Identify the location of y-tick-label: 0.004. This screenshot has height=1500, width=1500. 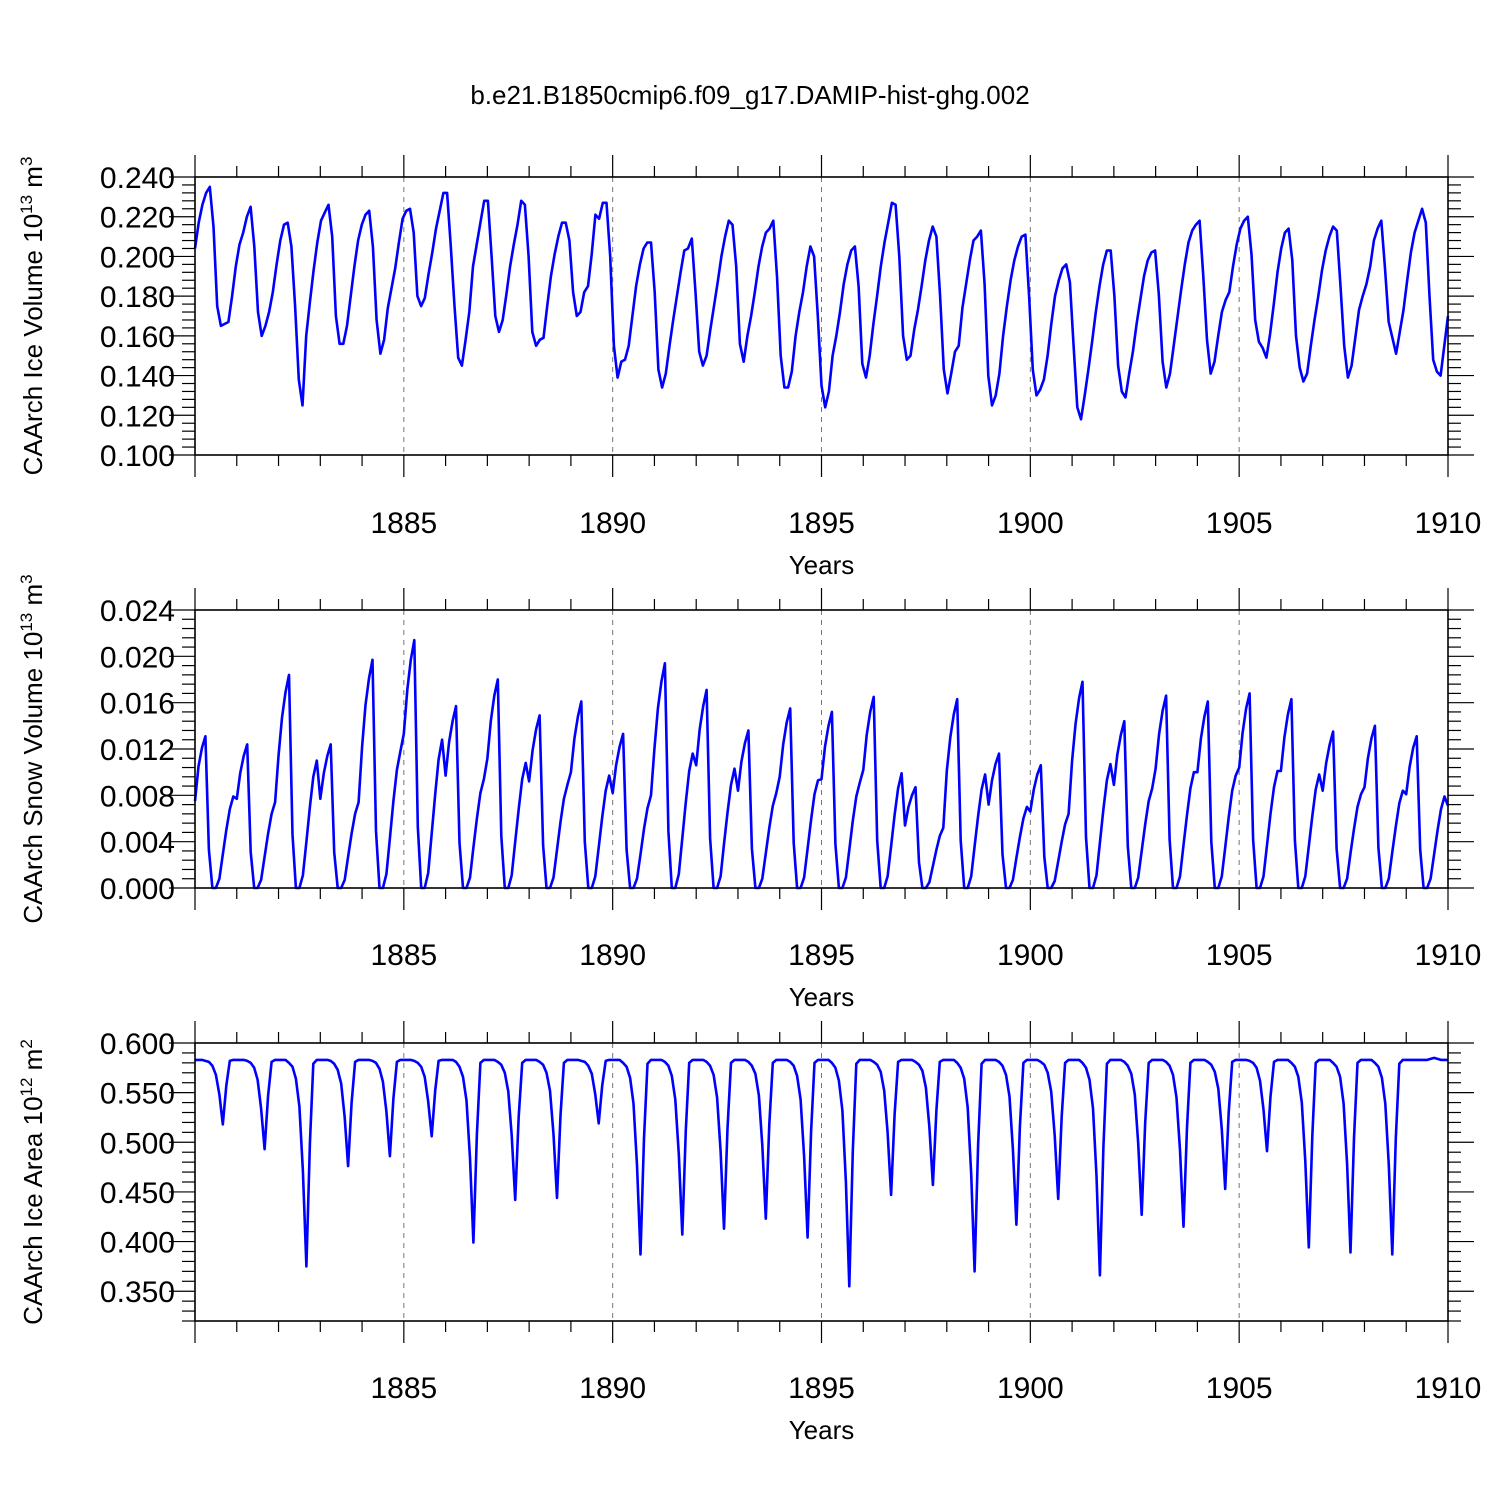
(137, 843).